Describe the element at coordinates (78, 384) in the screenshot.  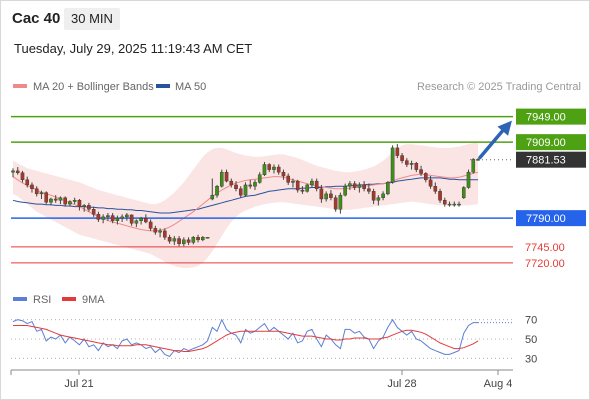
I see `x-tick-label-0: Jul 21` at that location.